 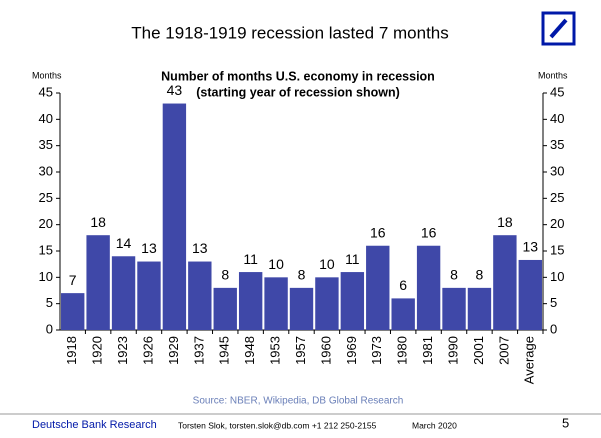 I want to click on value-label: 43, so click(x=175, y=90).